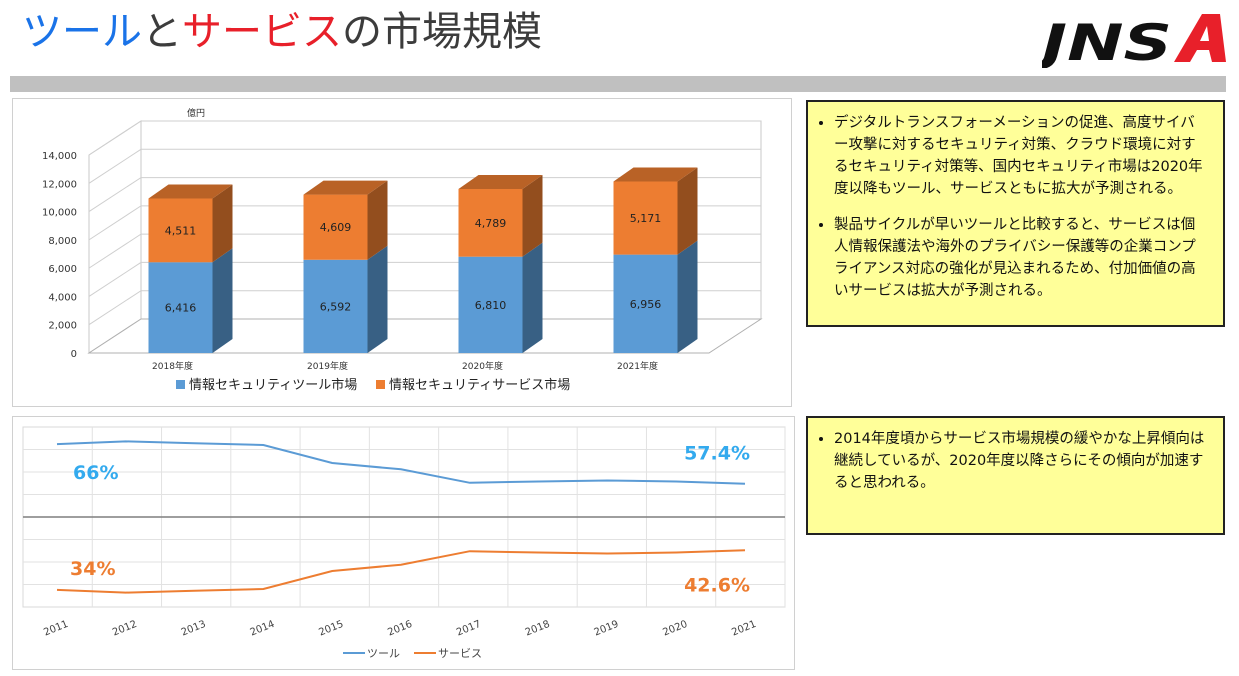 This screenshot has width=1239, height=676. I want to click on bar-y-tick-label: 10,000, so click(59, 213).